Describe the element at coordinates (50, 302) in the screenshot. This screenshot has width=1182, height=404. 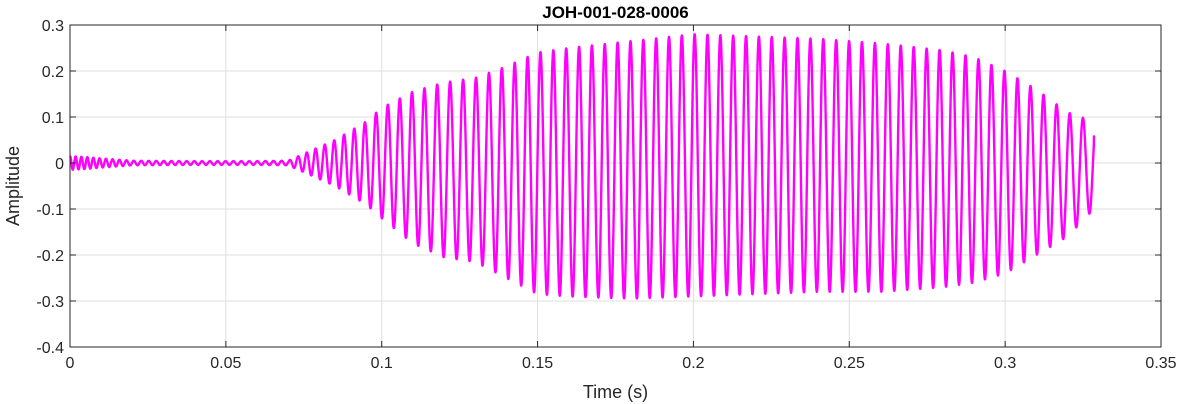
I see `y-tick-label: -0.3` at that location.